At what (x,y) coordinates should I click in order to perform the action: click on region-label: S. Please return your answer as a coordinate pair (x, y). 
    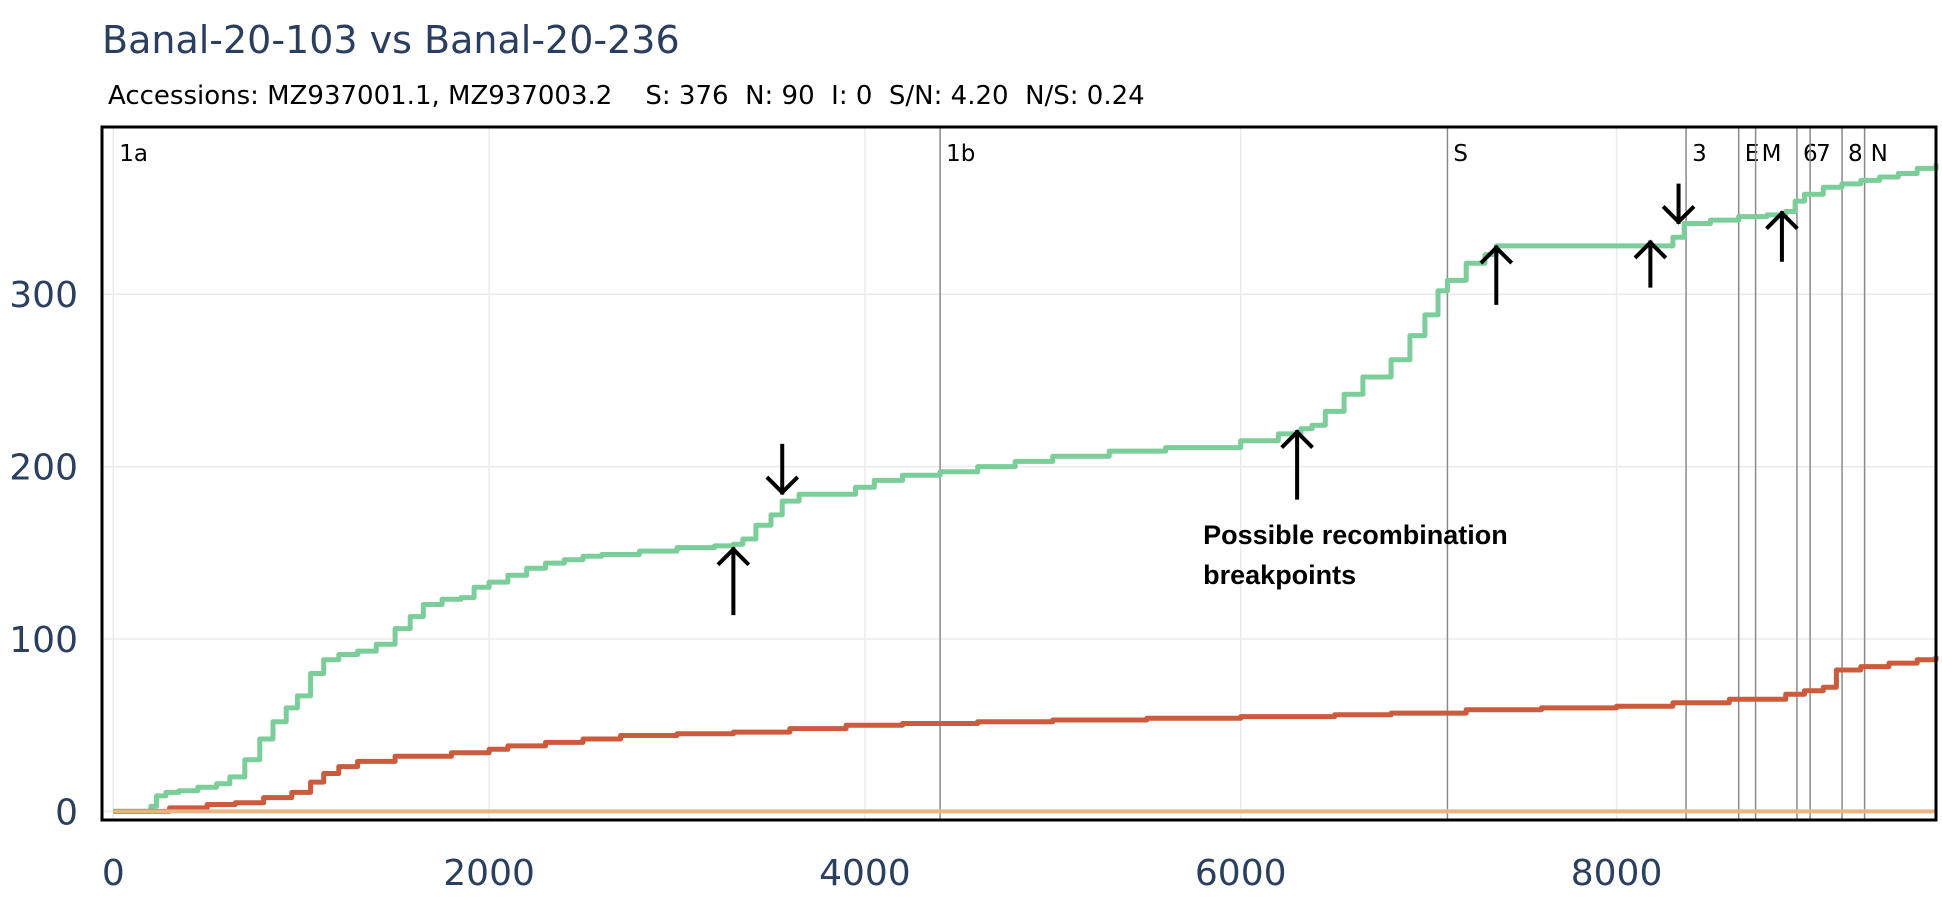
    Looking at the image, I should click on (1460, 154).